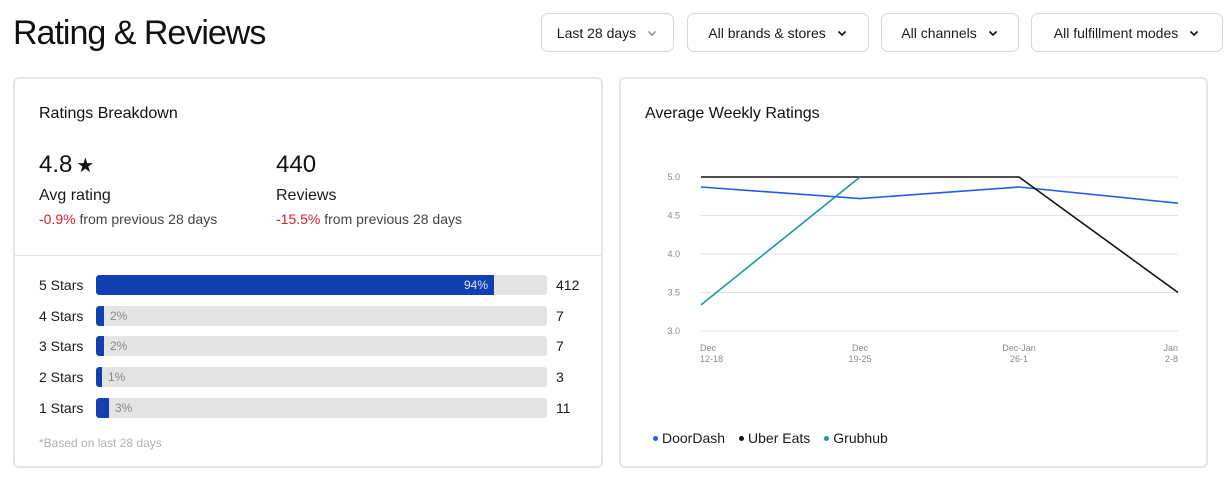  Describe the element at coordinates (117, 377) in the screenshot. I see `rating-bar-percent: 1%` at that location.